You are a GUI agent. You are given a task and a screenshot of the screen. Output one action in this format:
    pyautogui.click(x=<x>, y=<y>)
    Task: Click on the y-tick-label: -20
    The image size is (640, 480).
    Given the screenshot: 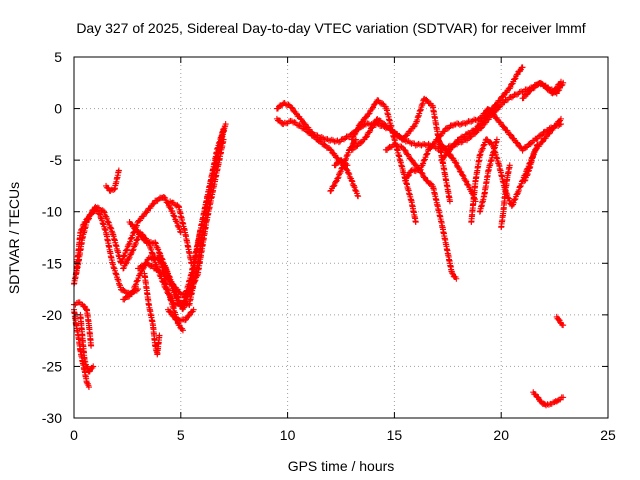 What is the action you would take?
    pyautogui.click(x=52, y=315)
    